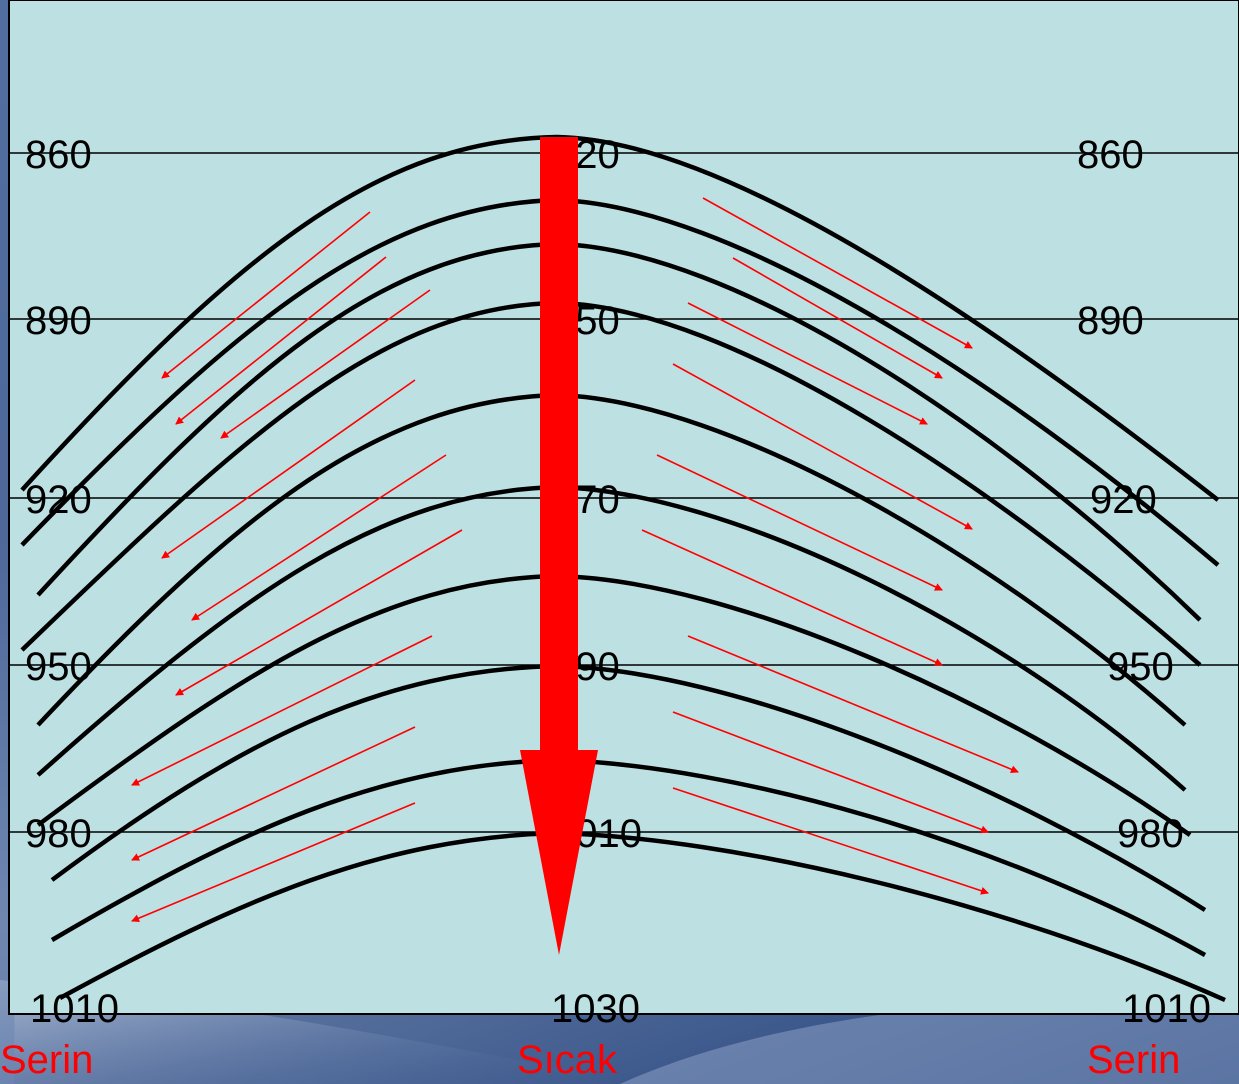  What do you see at coordinates (58, 667) in the screenshot?
I see `left-pressure-label: 950` at bounding box center [58, 667].